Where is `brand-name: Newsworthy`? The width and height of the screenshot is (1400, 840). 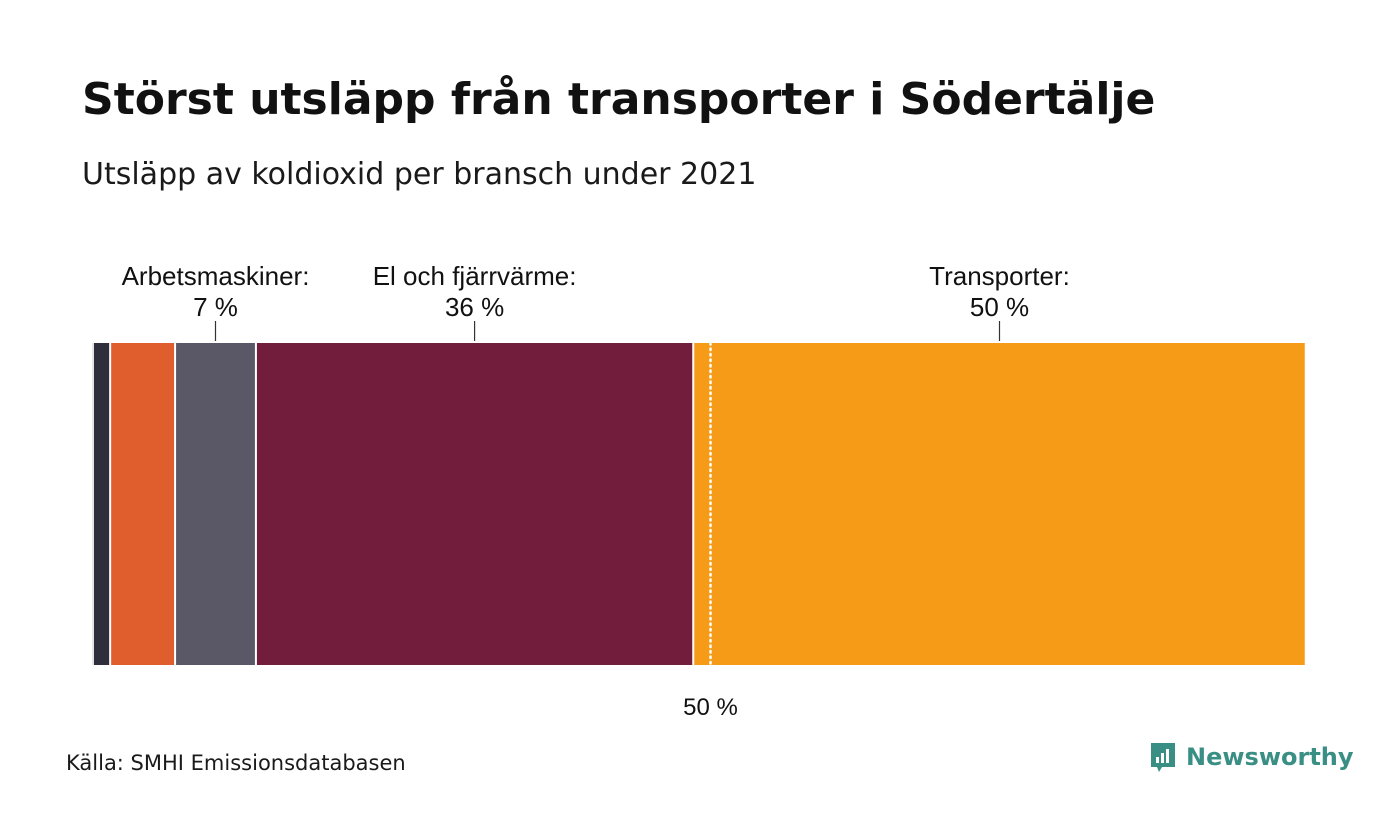
brand-name: Newsworthy is located at coordinates (1270, 757).